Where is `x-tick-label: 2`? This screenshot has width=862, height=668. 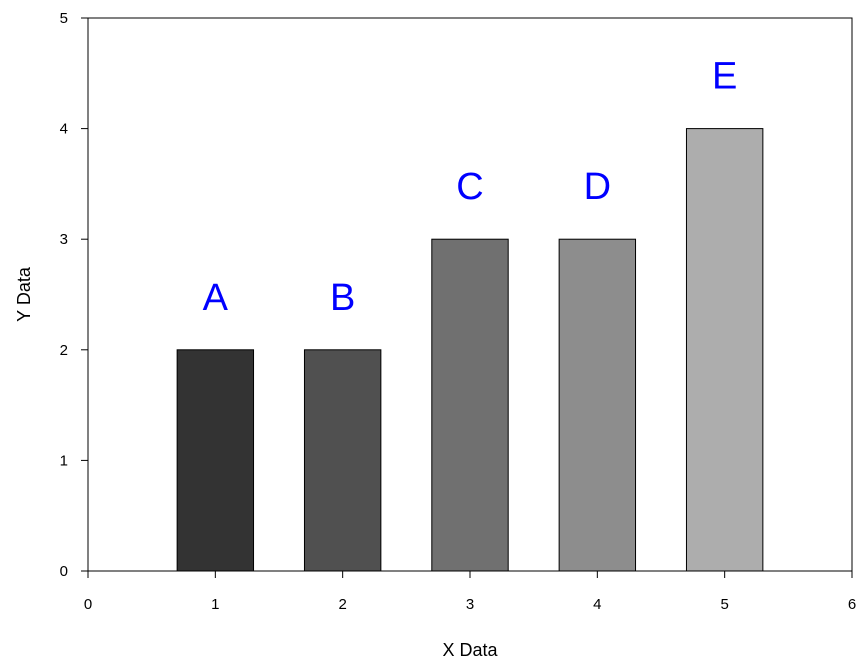
x-tick-label: 2 is located at coordinates (342, 604).